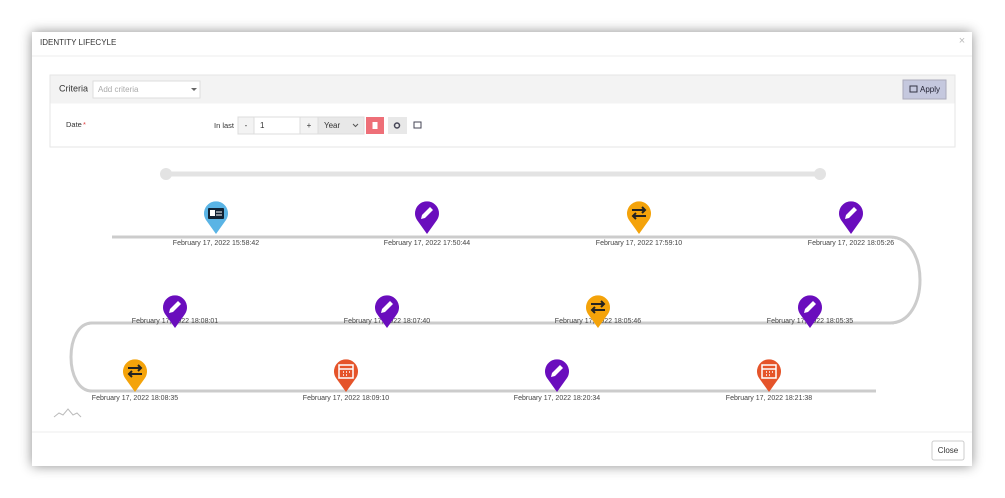 This screenshot has width=1005, height=498. Describe the element at coordinates (216, 243) in the screenshot. I see `event-date: February 17, 2022 15:58:42` at that location.